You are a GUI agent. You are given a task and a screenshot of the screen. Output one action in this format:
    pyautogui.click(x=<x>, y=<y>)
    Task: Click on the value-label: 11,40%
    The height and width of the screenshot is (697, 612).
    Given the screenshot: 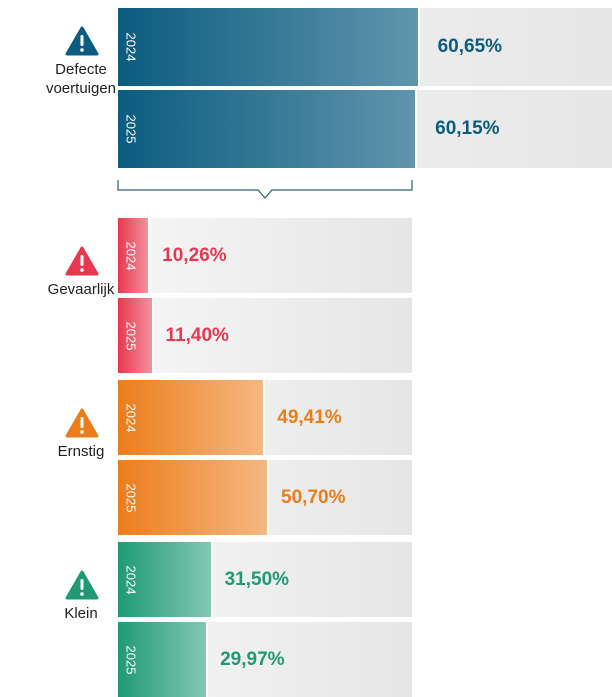 What is the action you would take?
    pyautogui.click(x=197, y=335)
    